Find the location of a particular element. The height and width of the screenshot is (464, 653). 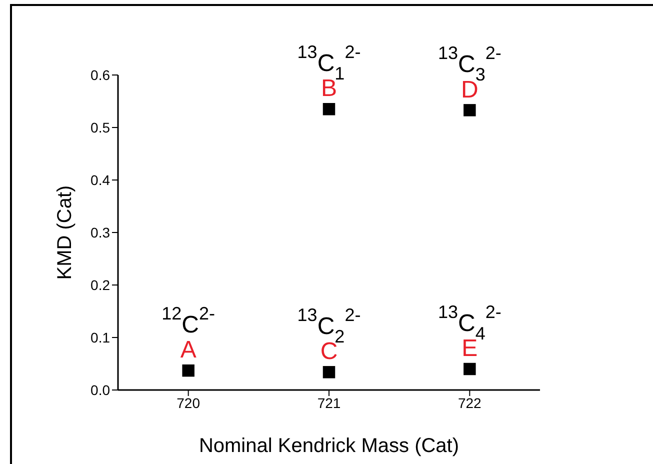

x-tick-label: 721 is located at coordinates (329, 402).